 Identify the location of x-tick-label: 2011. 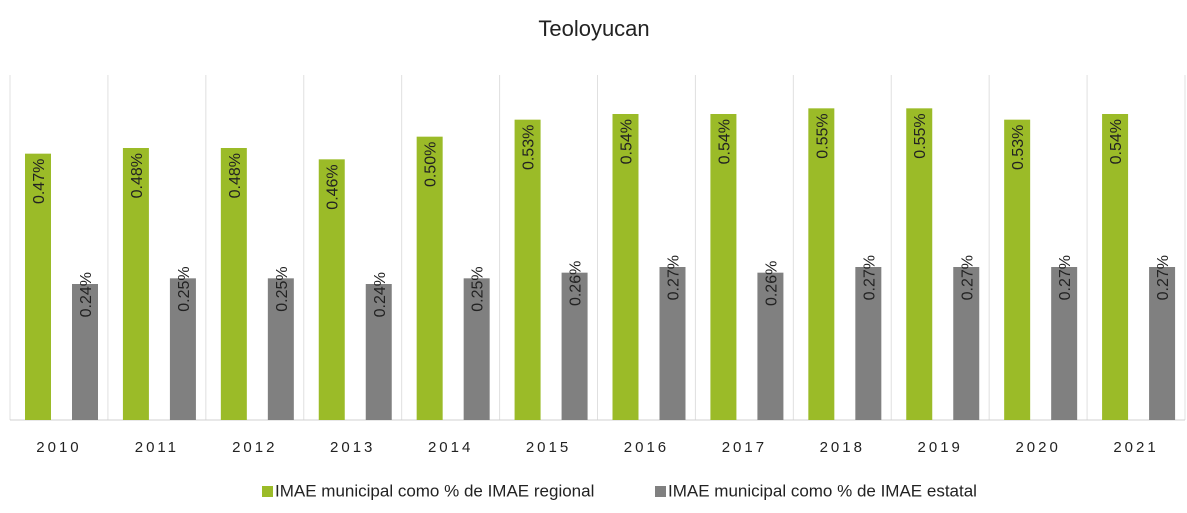
(157, 447).